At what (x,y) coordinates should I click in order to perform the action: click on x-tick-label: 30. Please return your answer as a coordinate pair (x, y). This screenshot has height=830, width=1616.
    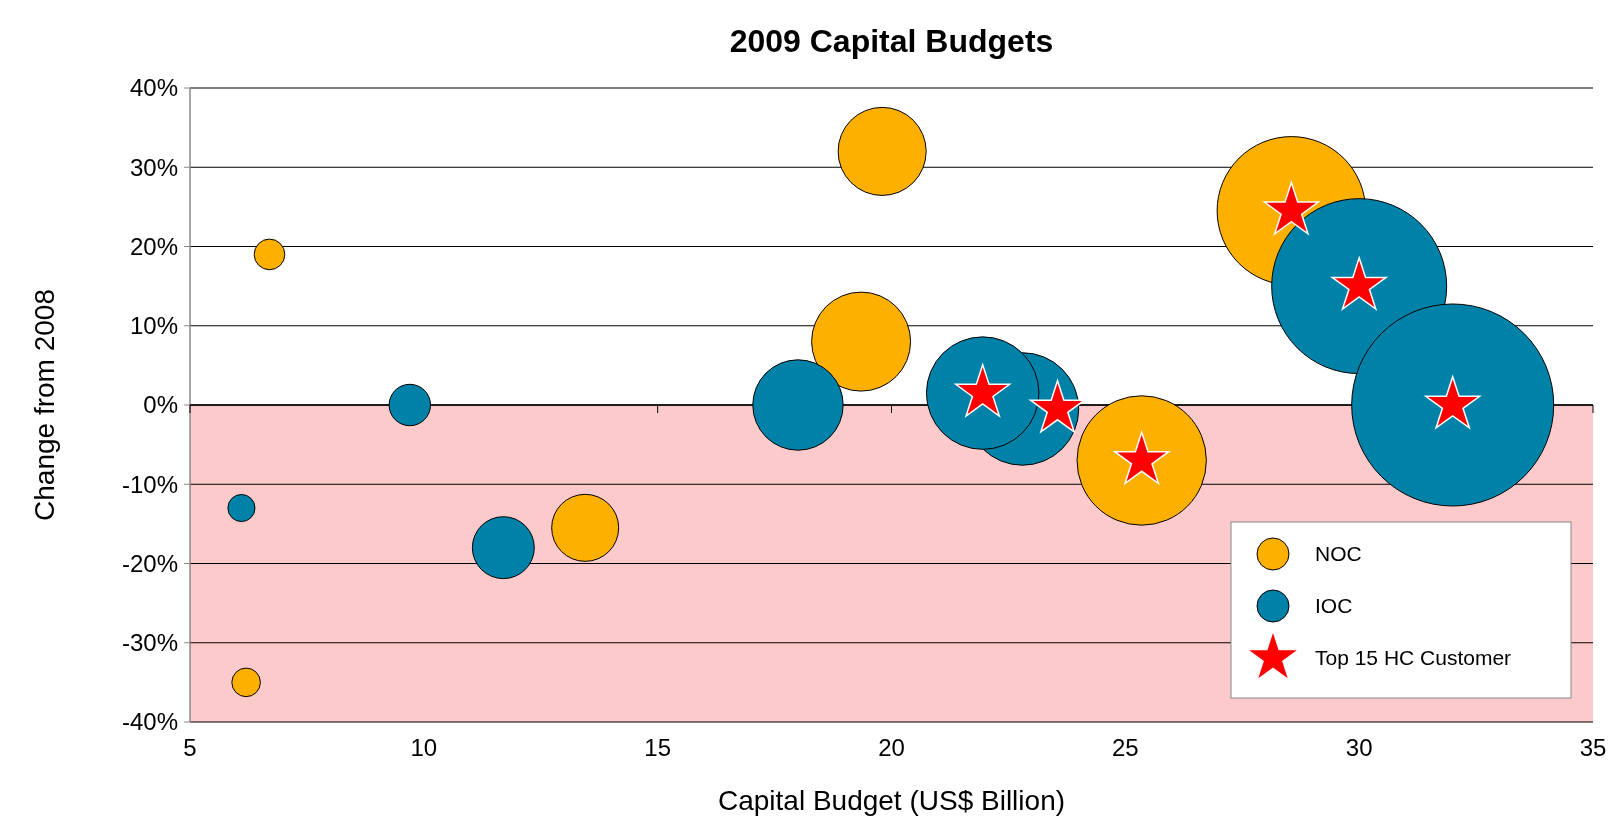
    Looking at the image, I should click on (1359, 747).